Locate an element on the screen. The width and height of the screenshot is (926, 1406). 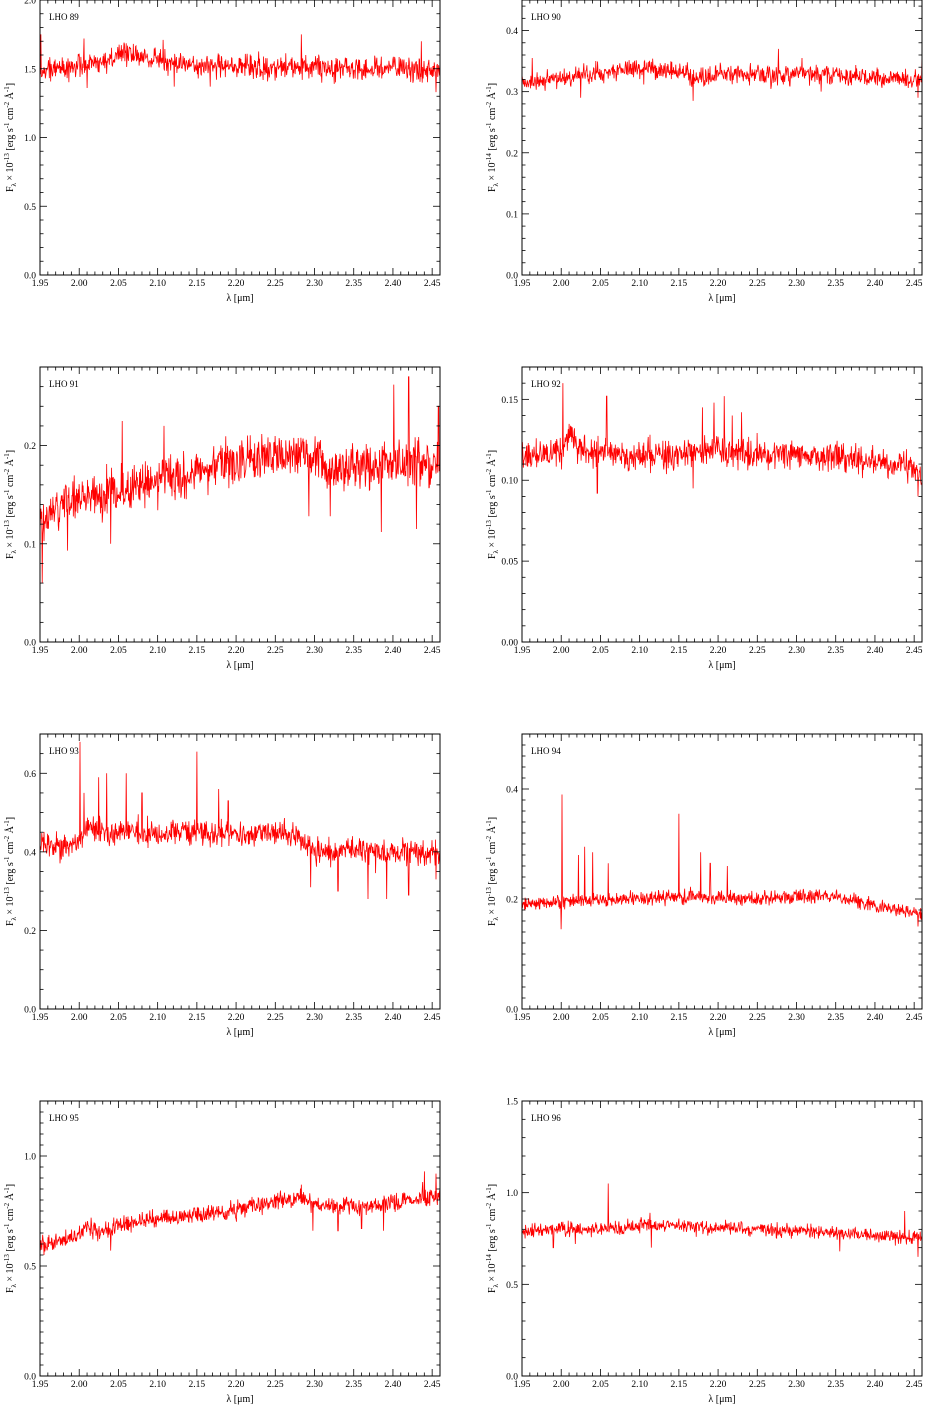
panel-label: LHO 89 is located at coordinates (64, 17).